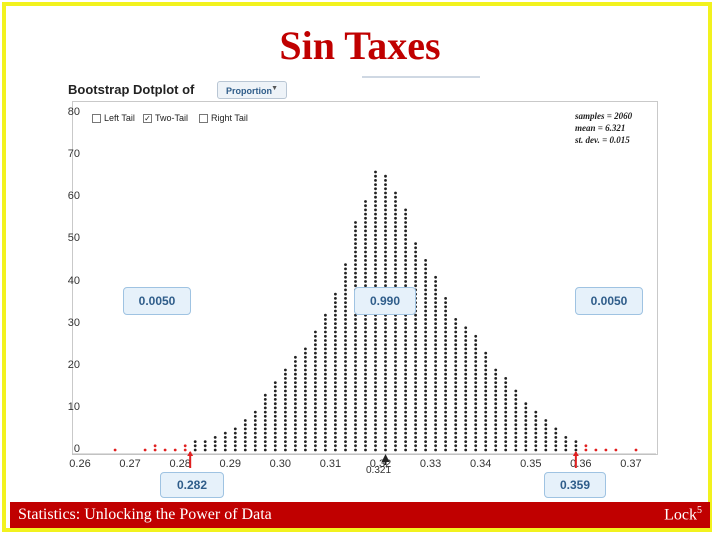  Describe the element at coordinates (192, 485) in the screenshot. I see `lower-cutoff-box: 0.282` at that location.